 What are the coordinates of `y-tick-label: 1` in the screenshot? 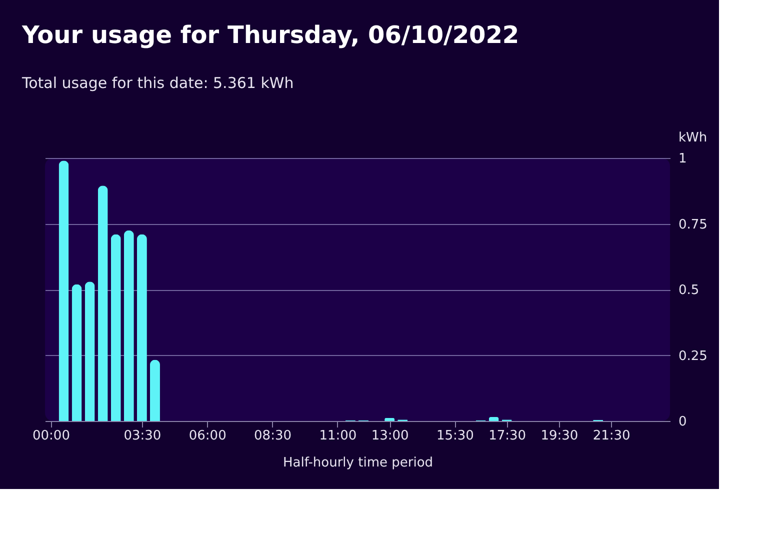 It's located at (682, 159).